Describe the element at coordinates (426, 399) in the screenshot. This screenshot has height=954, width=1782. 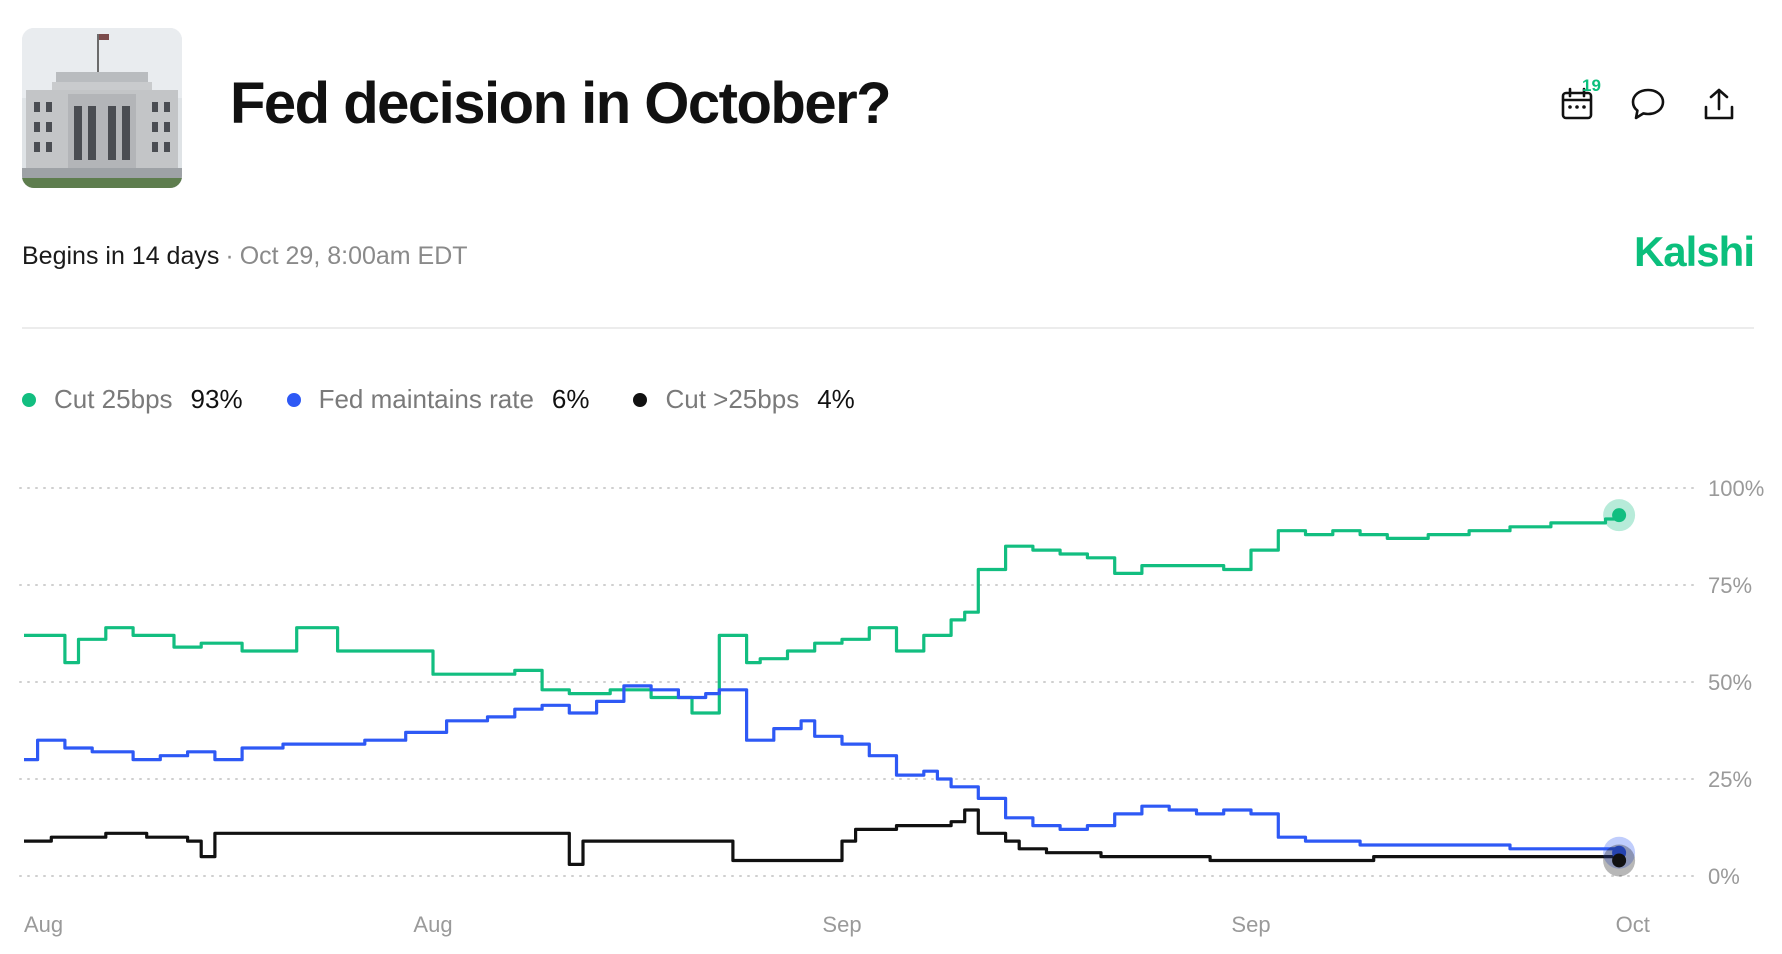
I see `legend-name: Fed maintains rate` at that location.